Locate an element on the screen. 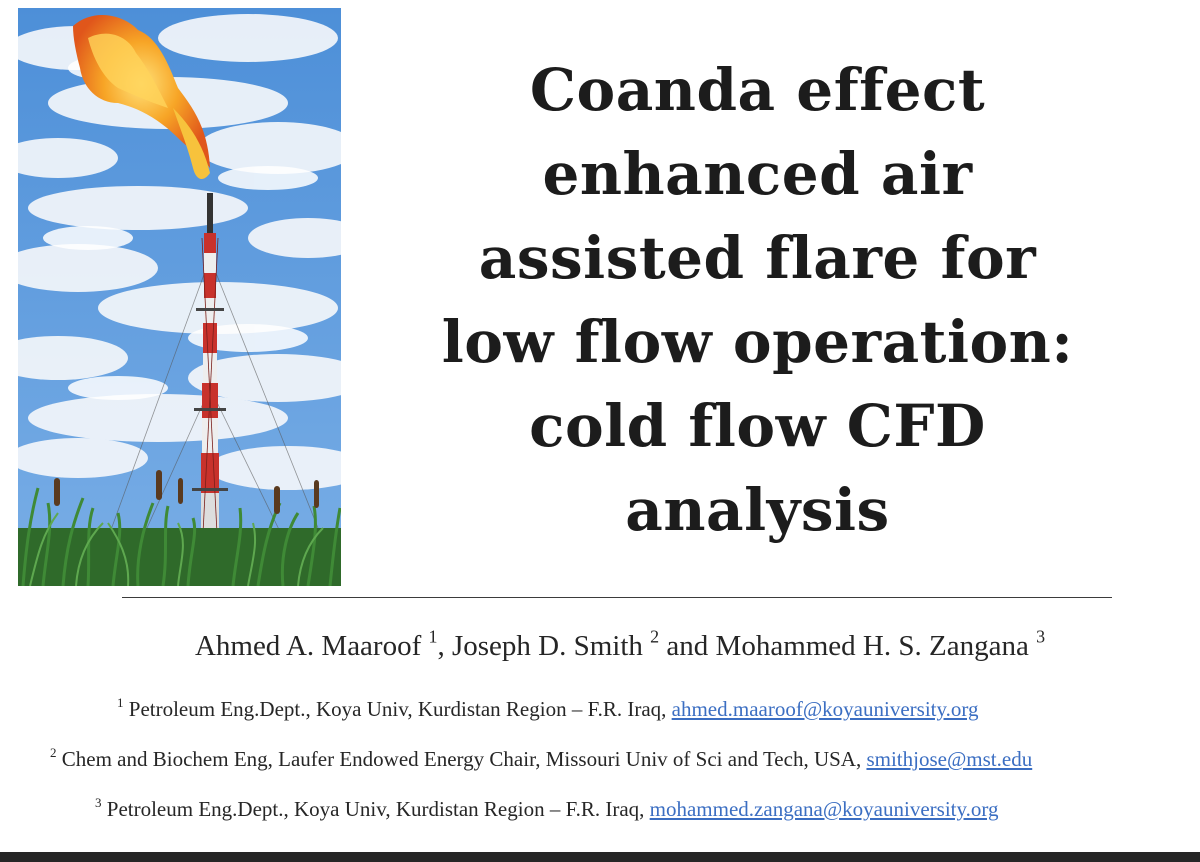 Image resolution: width=1200 pixels, height=862 pixels. author-affiliation-number: 2 is located at coordinates (655, 636).